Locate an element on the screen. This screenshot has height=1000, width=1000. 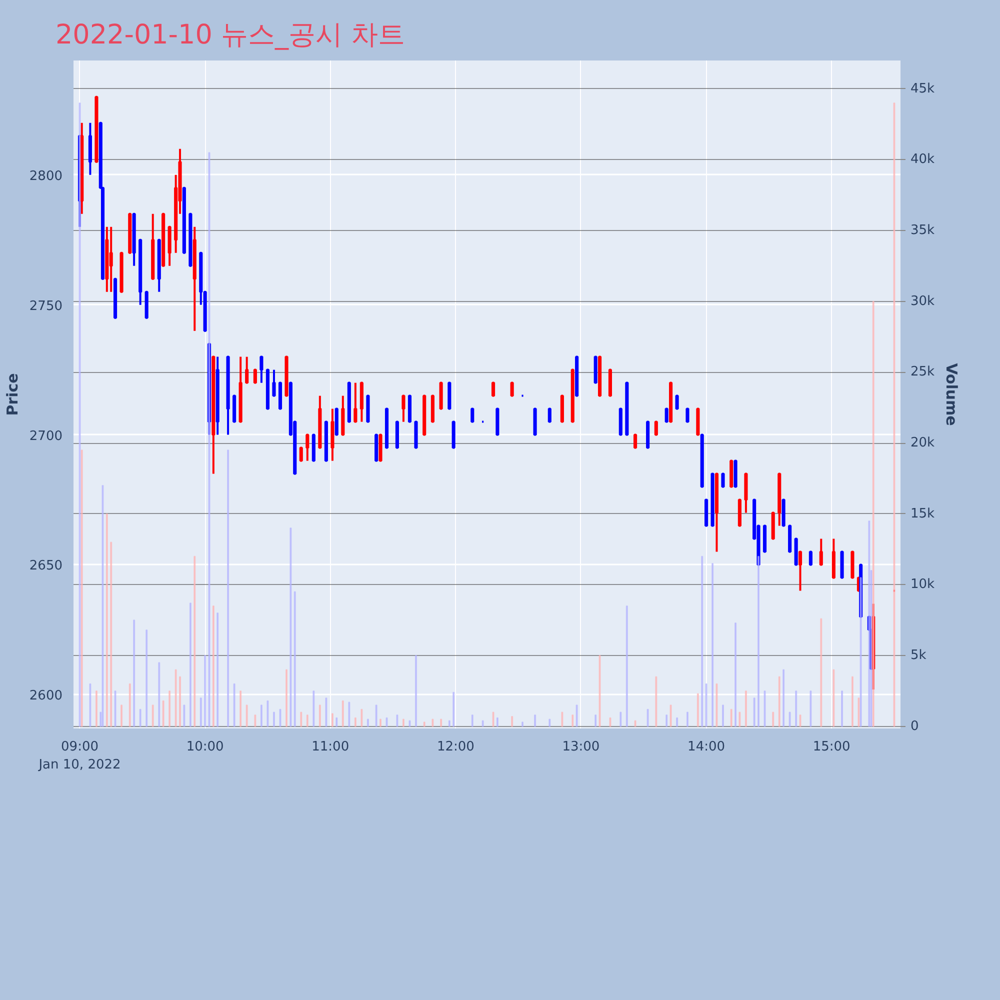
y-tick-label: 2800 is located at coordinates (46, 176).